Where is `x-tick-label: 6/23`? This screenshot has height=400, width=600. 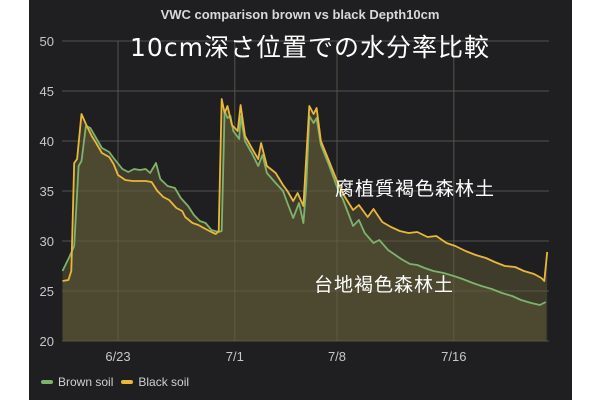 x-tick-label: 6/23 is located at coordinates (117, 356).